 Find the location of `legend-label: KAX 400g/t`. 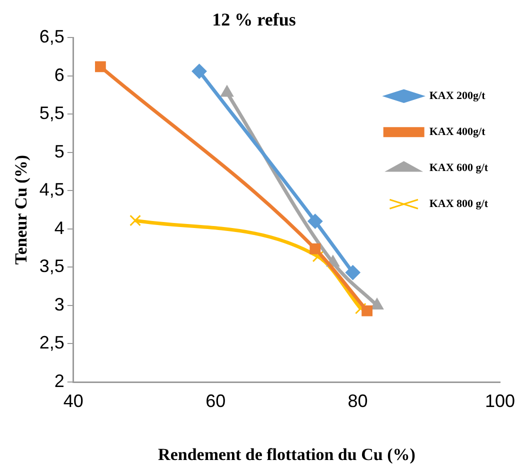

legend-label: KAX 400g/t is located at coordinates (457, 132).